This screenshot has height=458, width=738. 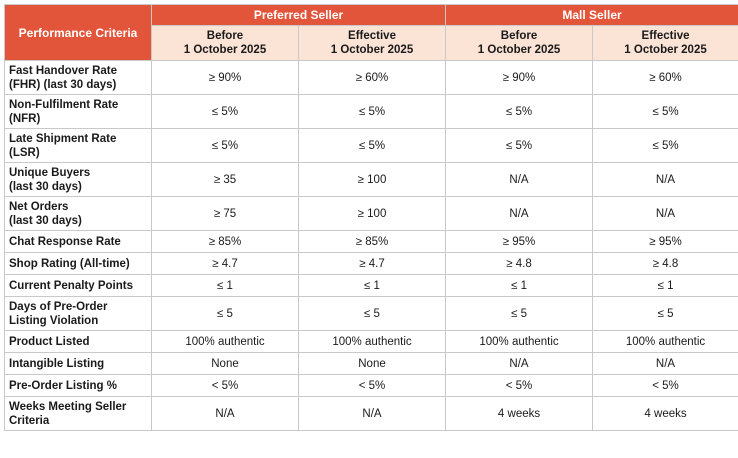 What do you see at coordinates (78, 78) in the screenshot?
I see `criteria-cell: Fast Handover Rate(FHR) (last 30 days)` at bounding box center [78, 78].